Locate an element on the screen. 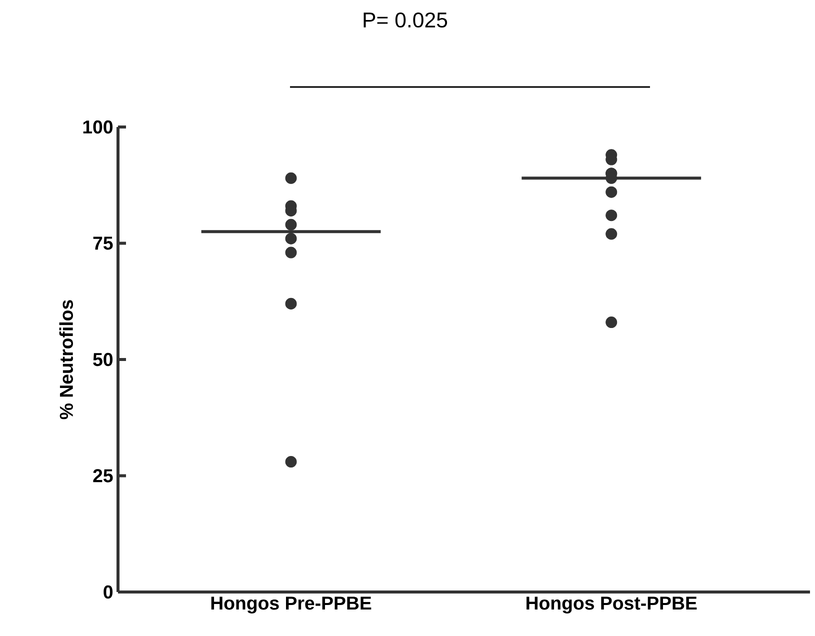 This screenshot has height=636, width=815. x-tick-label: Hongos Pre-PPBE is located at coordinates (291, 605).